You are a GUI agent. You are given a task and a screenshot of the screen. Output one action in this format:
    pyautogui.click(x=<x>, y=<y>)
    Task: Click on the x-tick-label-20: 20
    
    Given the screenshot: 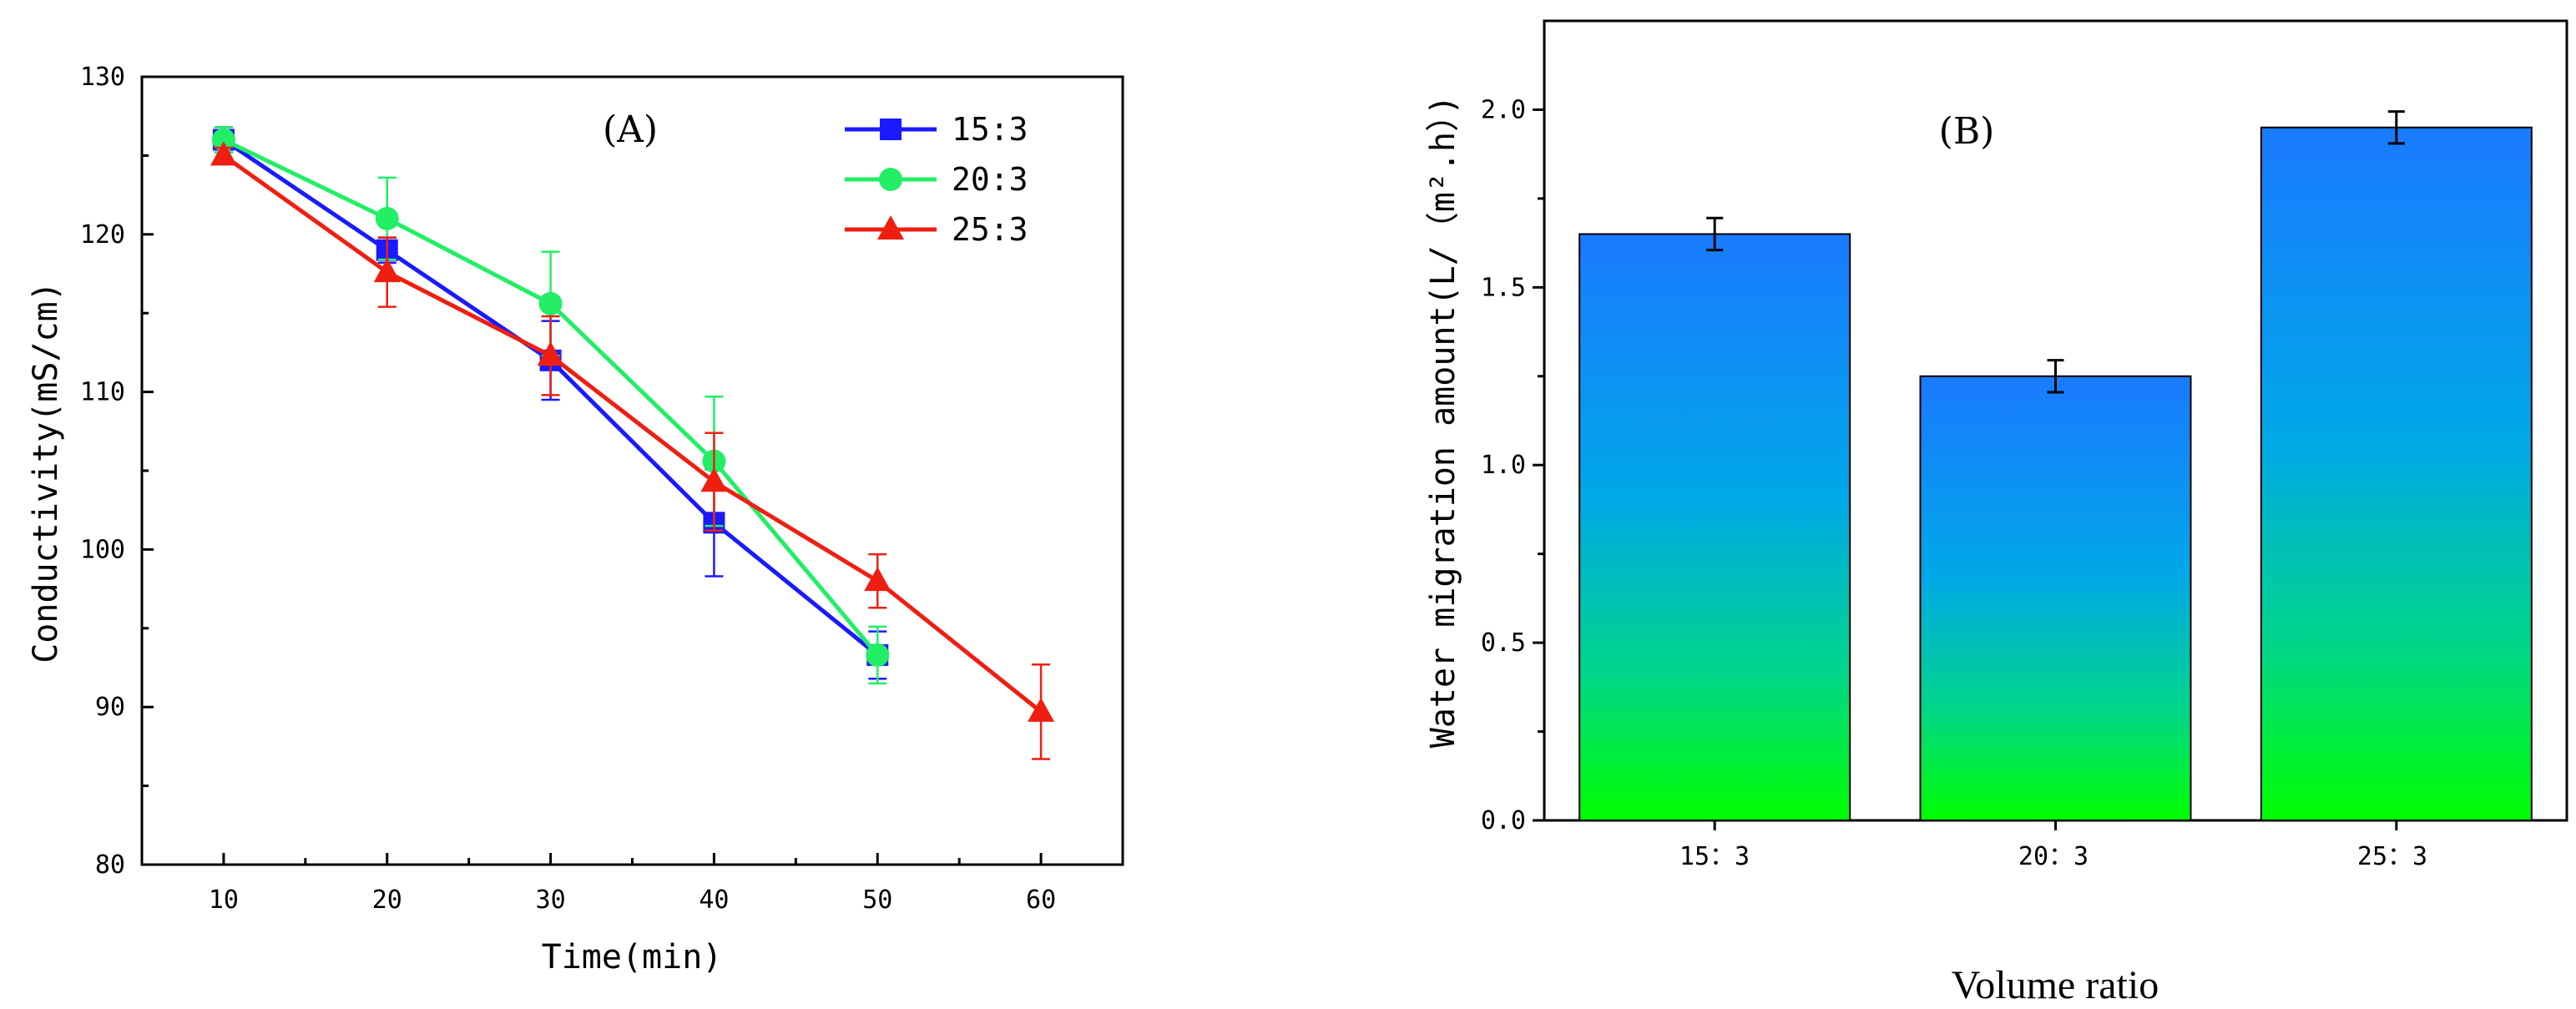 What is the action you would take?
    pyautogui.click(x=387, y=900)
    